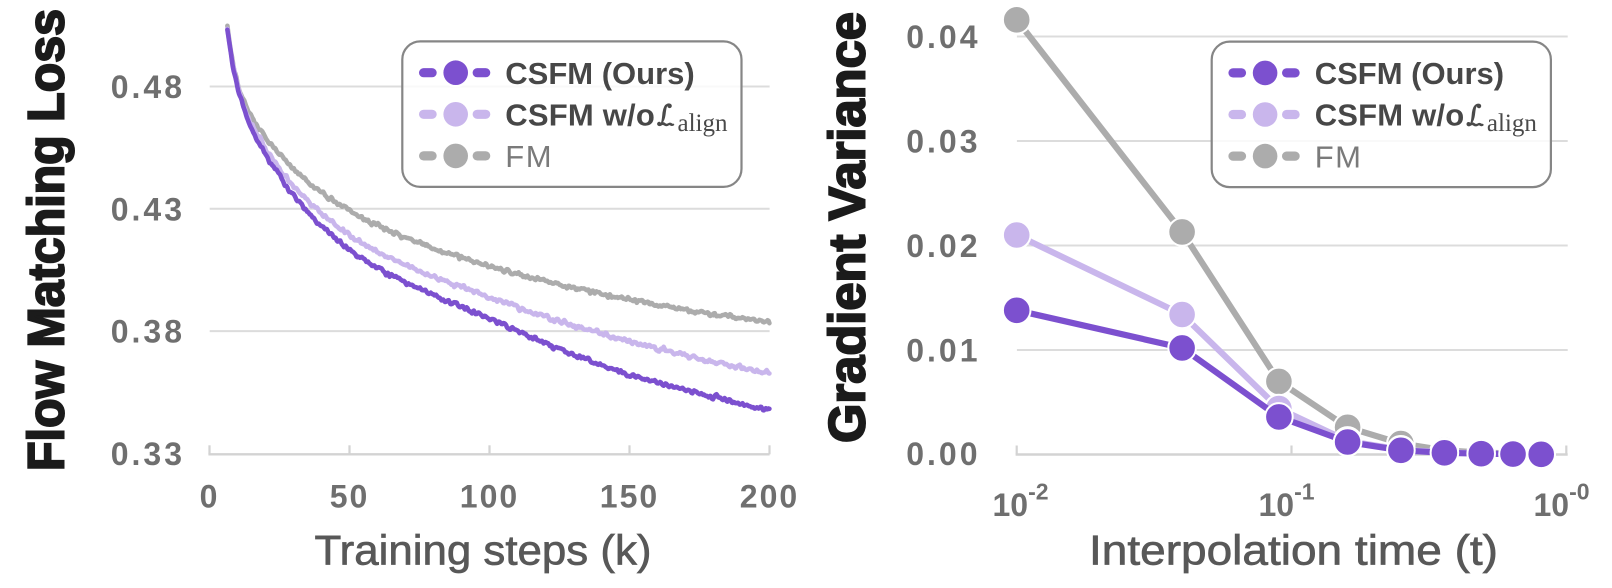  I want to click on svg-text: 0.43, so click(148, 209).